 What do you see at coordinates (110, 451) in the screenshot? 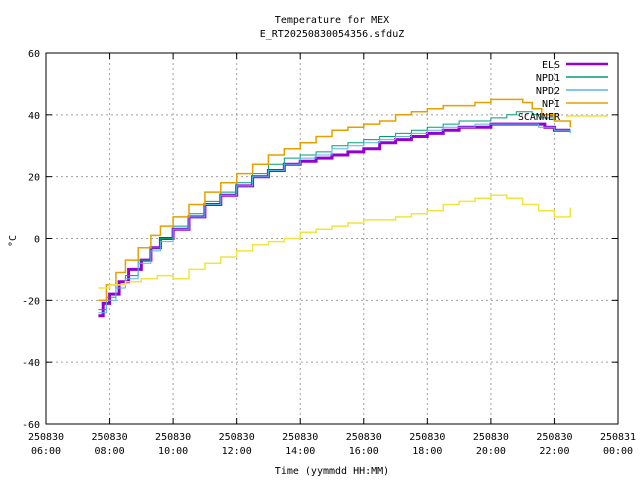
I see `x-tick-time: 08:00` at bounding box center [110, 451].